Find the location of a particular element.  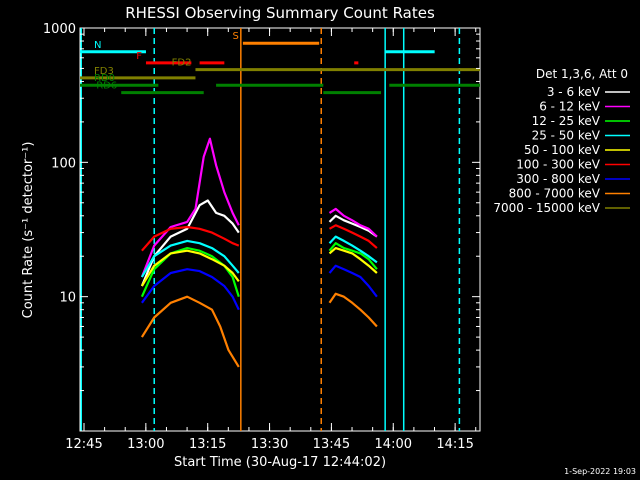

y-tick-label: 100 is located at coordinates (63, 163).